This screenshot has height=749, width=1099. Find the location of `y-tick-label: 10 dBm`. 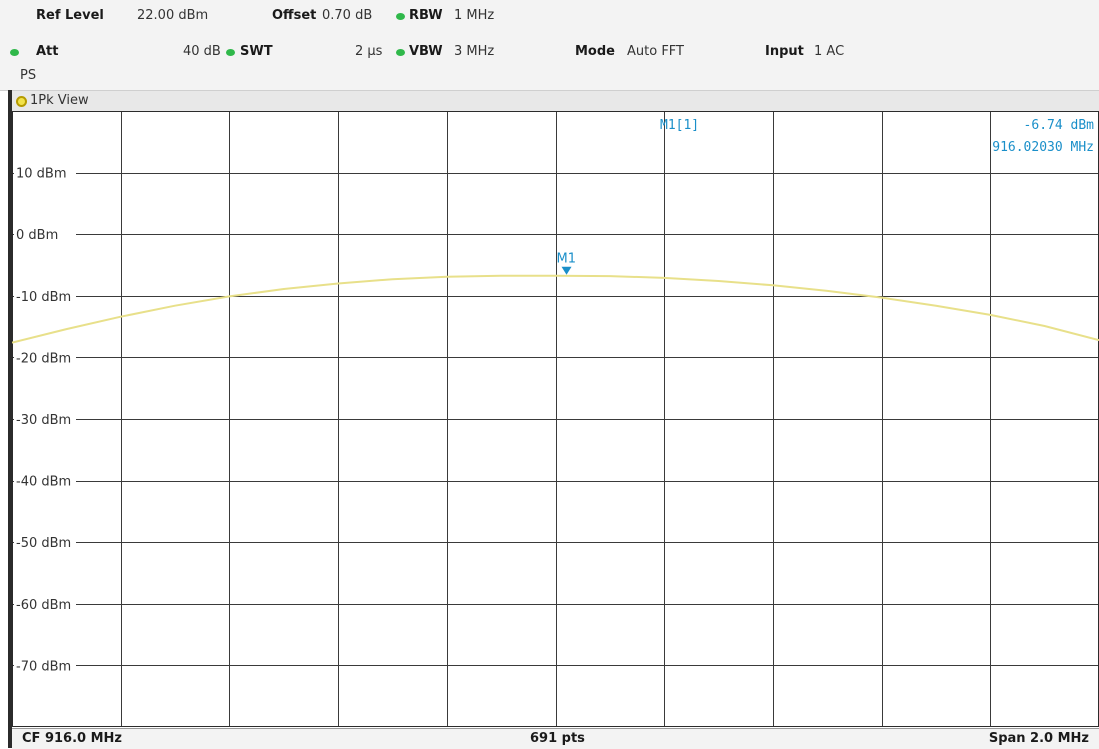

y-tick-label: 10 dBm is located at coordinates (41, 174).